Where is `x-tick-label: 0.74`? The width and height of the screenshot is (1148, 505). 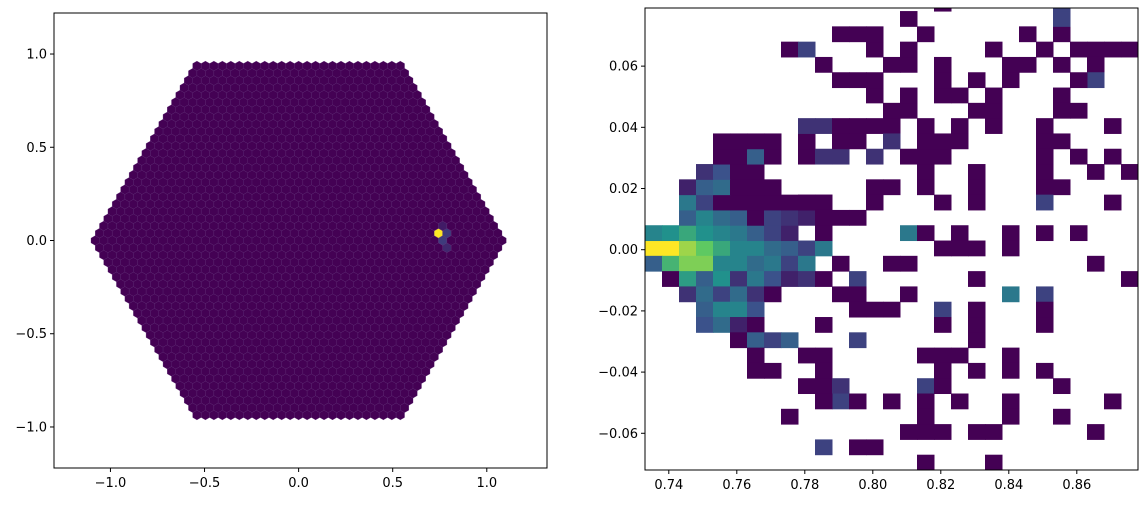
x-tick-label: 0.74 is located at coordinates (668, 485).